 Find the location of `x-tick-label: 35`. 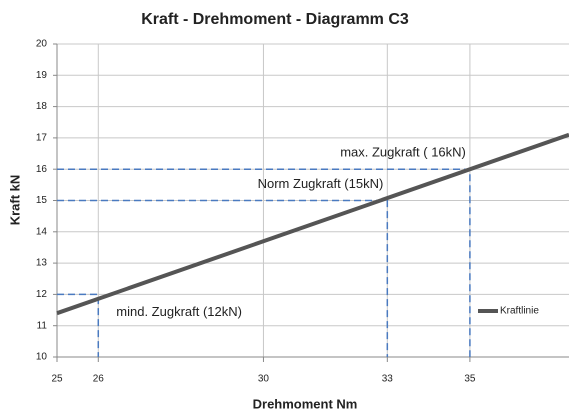

x-tick-label: 35 is located at coordinates (470, 379).